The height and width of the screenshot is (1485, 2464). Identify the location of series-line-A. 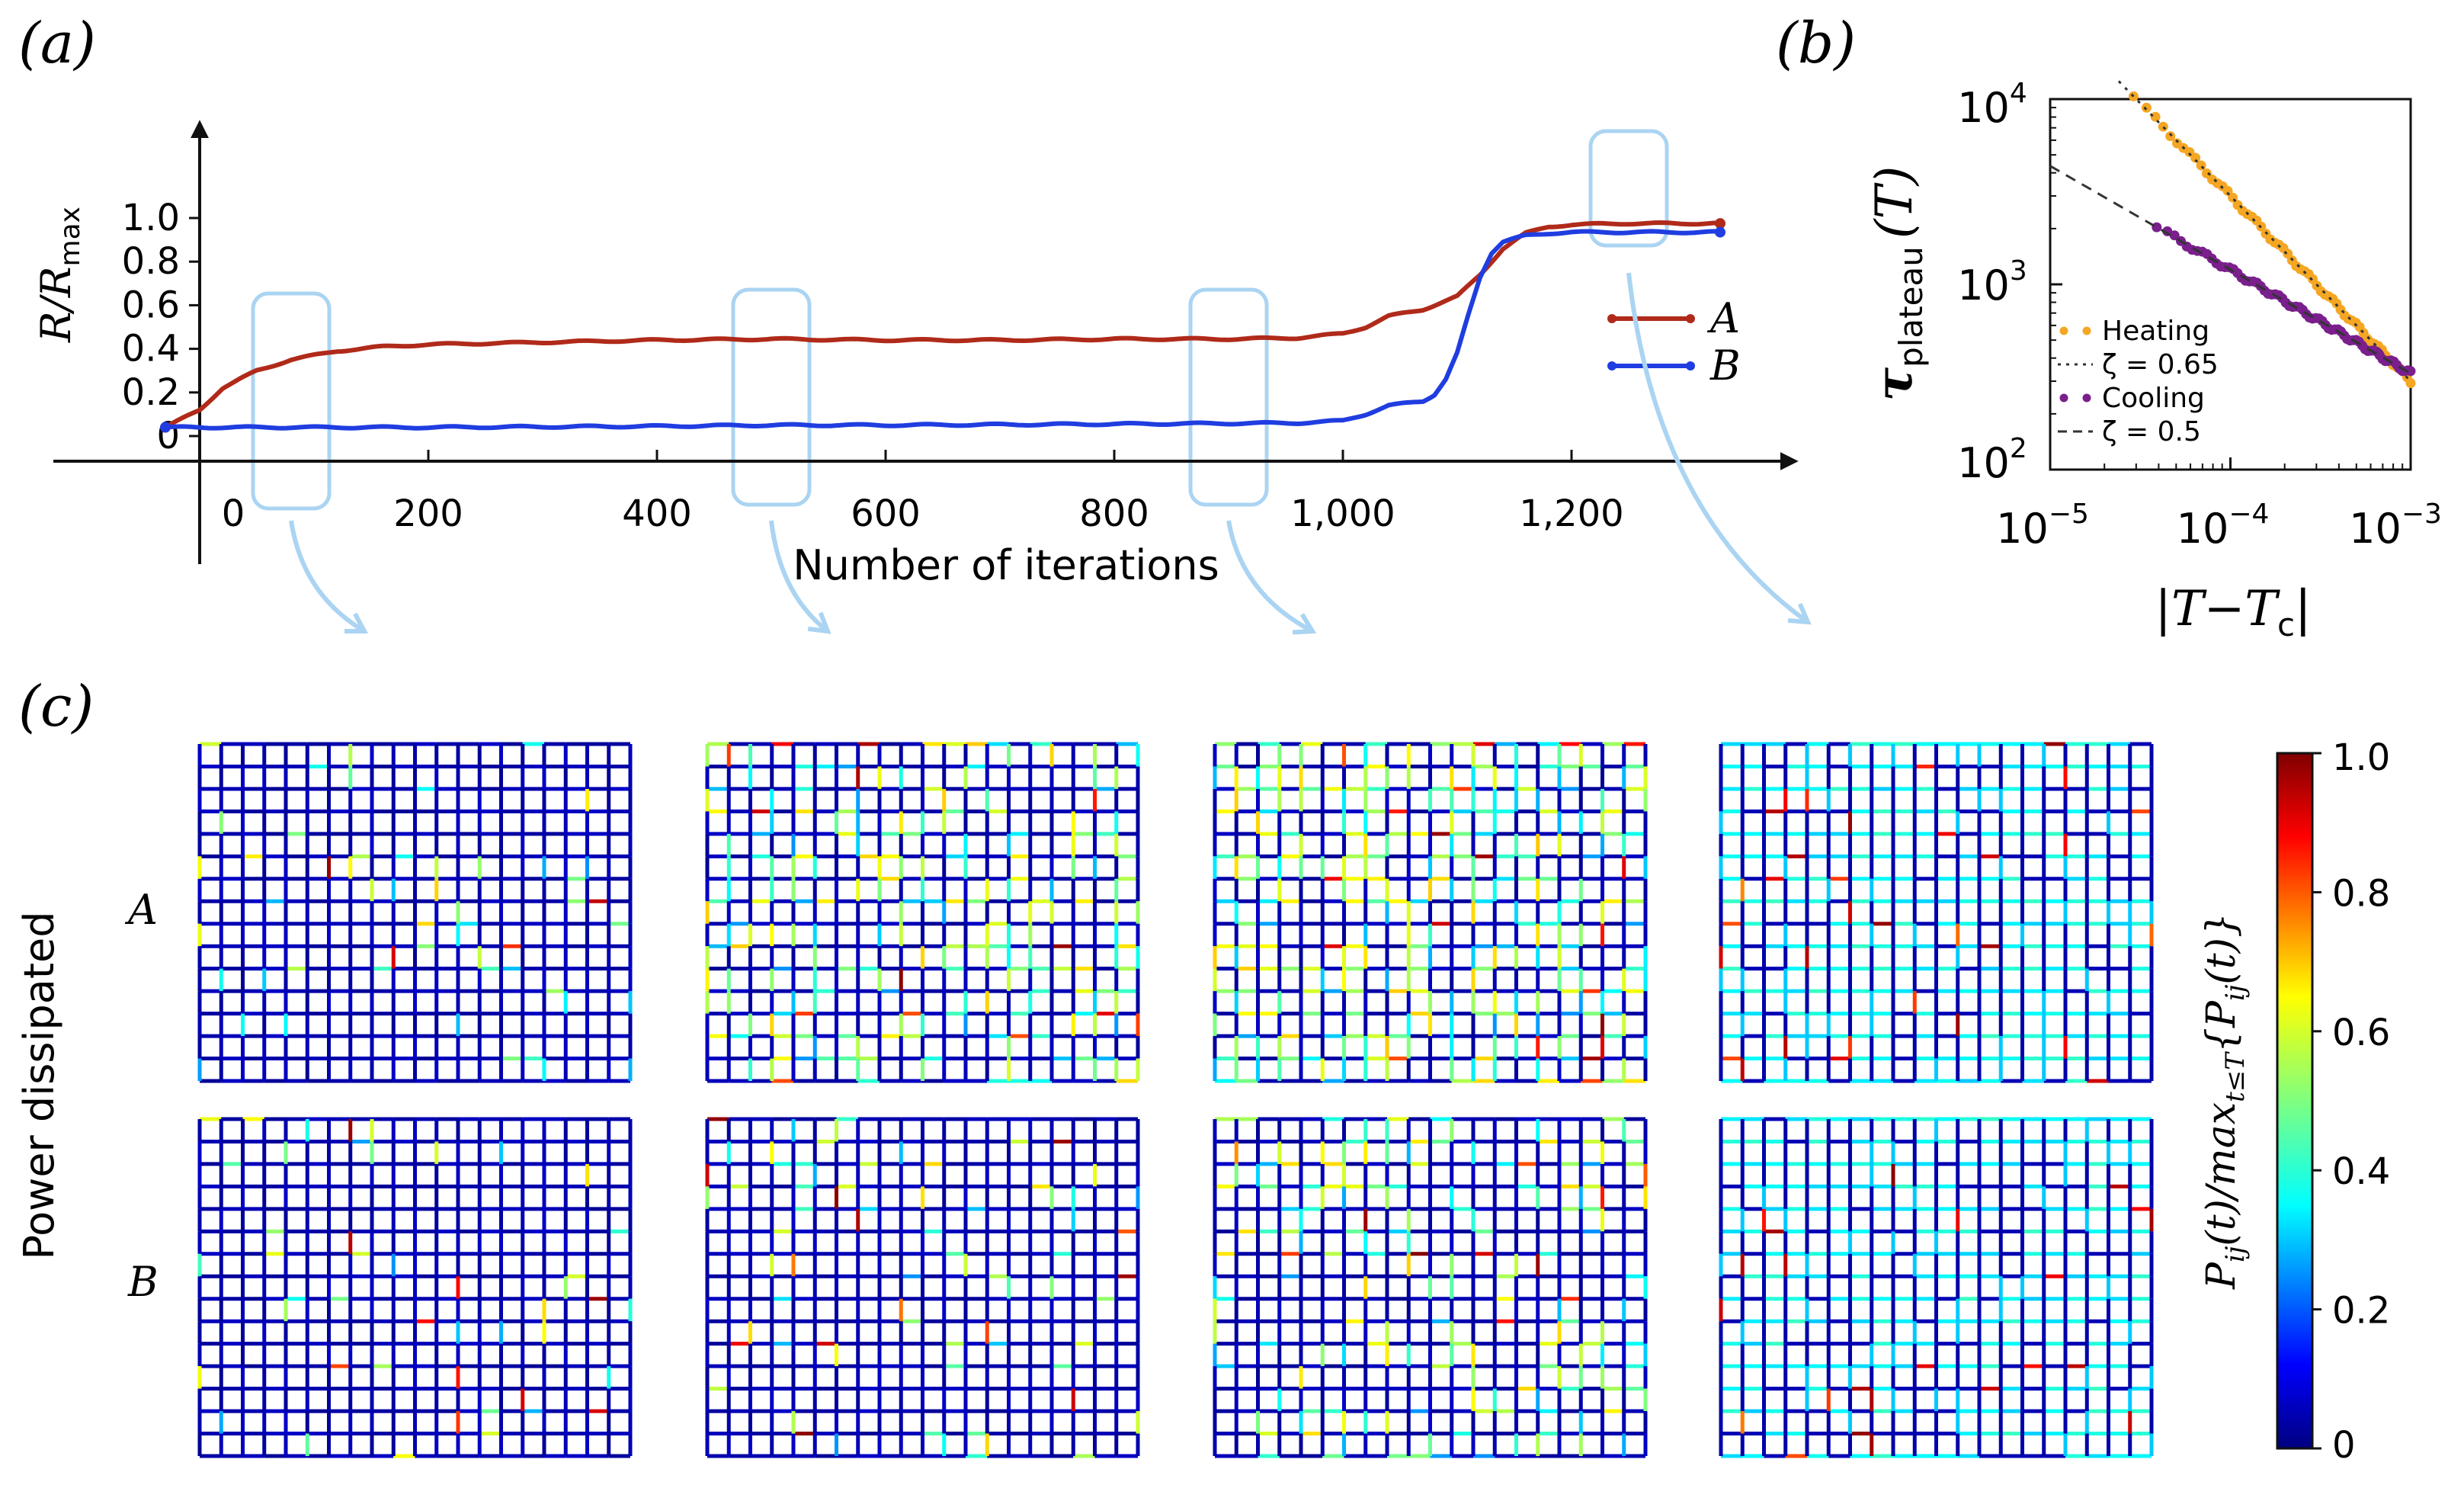
(942, 325).